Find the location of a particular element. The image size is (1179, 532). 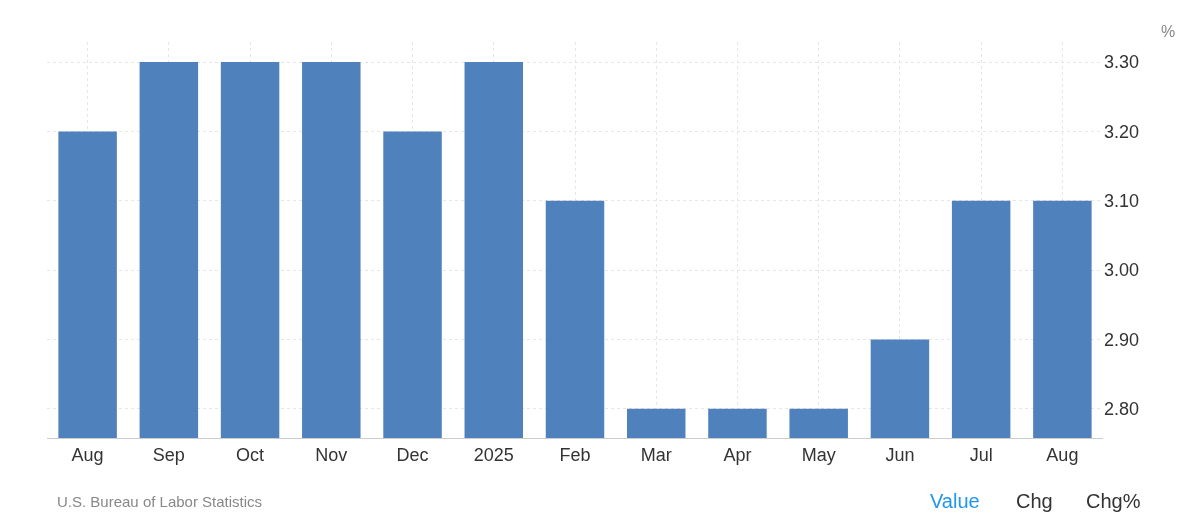

text: Chg% is located at coordinates (1113, 501).